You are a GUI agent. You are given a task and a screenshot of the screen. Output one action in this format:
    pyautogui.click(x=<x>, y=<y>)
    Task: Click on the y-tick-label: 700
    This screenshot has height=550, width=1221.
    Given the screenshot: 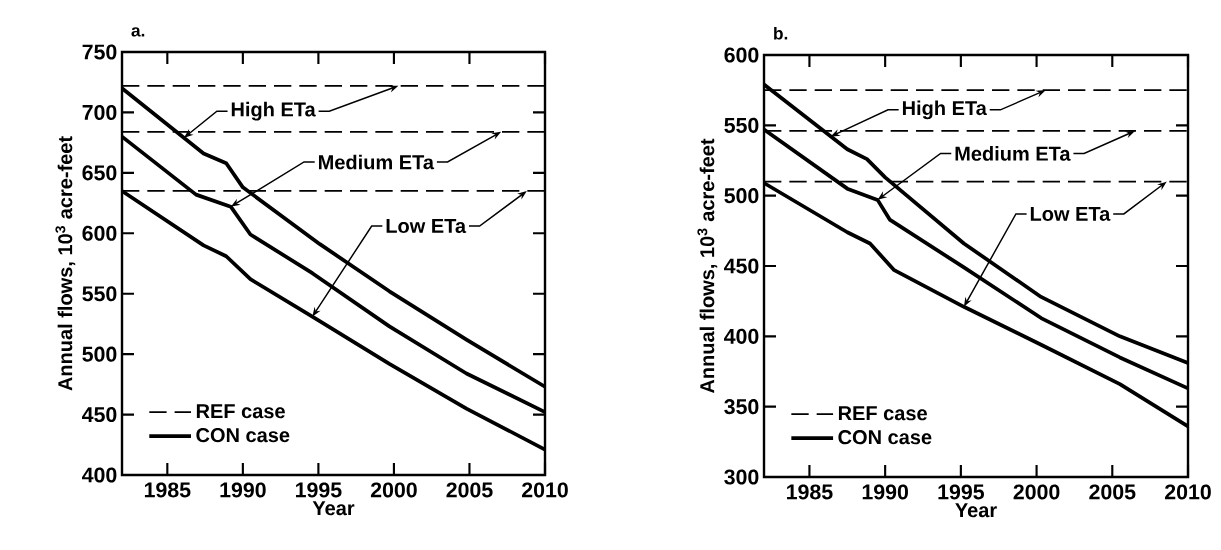 What is the action you would take?
    pyautogui.click(x=99, y=112)
    